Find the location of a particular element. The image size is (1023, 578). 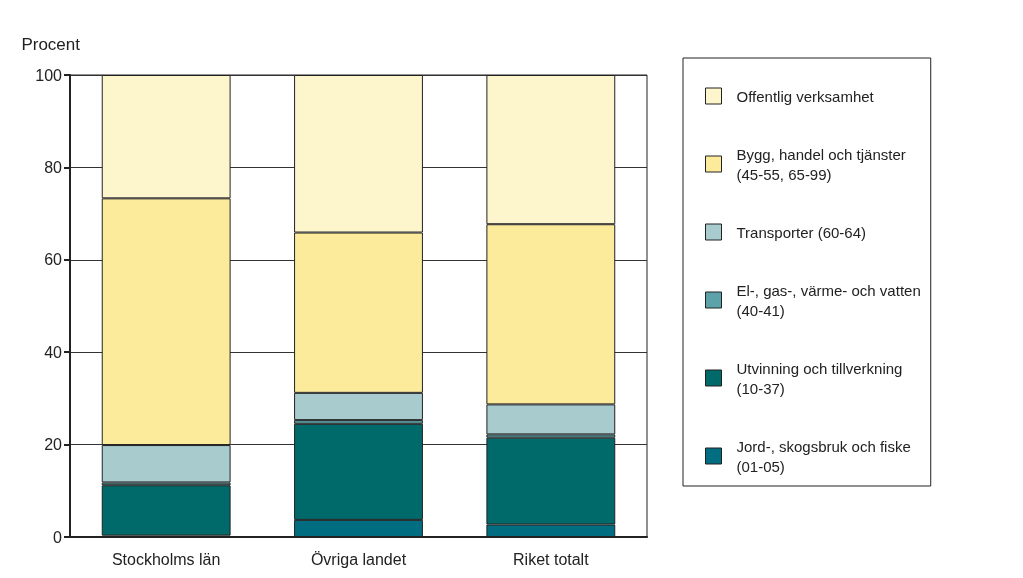

y-tick-label: 20 is located at coordinates (53, 445).